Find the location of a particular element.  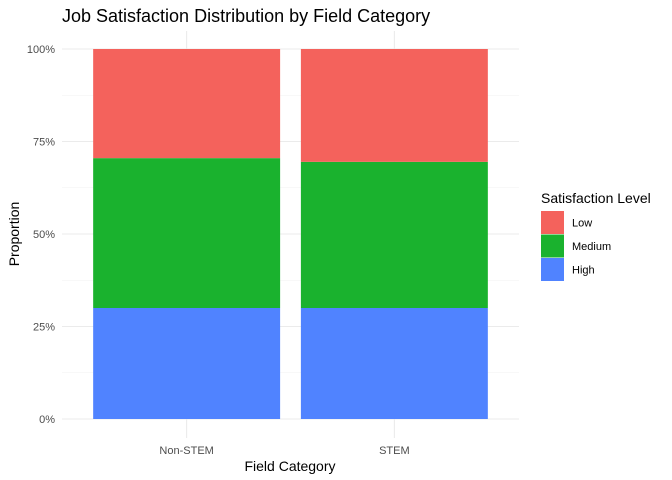

legend: Satisfaction Level Low Medium High is located at coordinates (596, 235).